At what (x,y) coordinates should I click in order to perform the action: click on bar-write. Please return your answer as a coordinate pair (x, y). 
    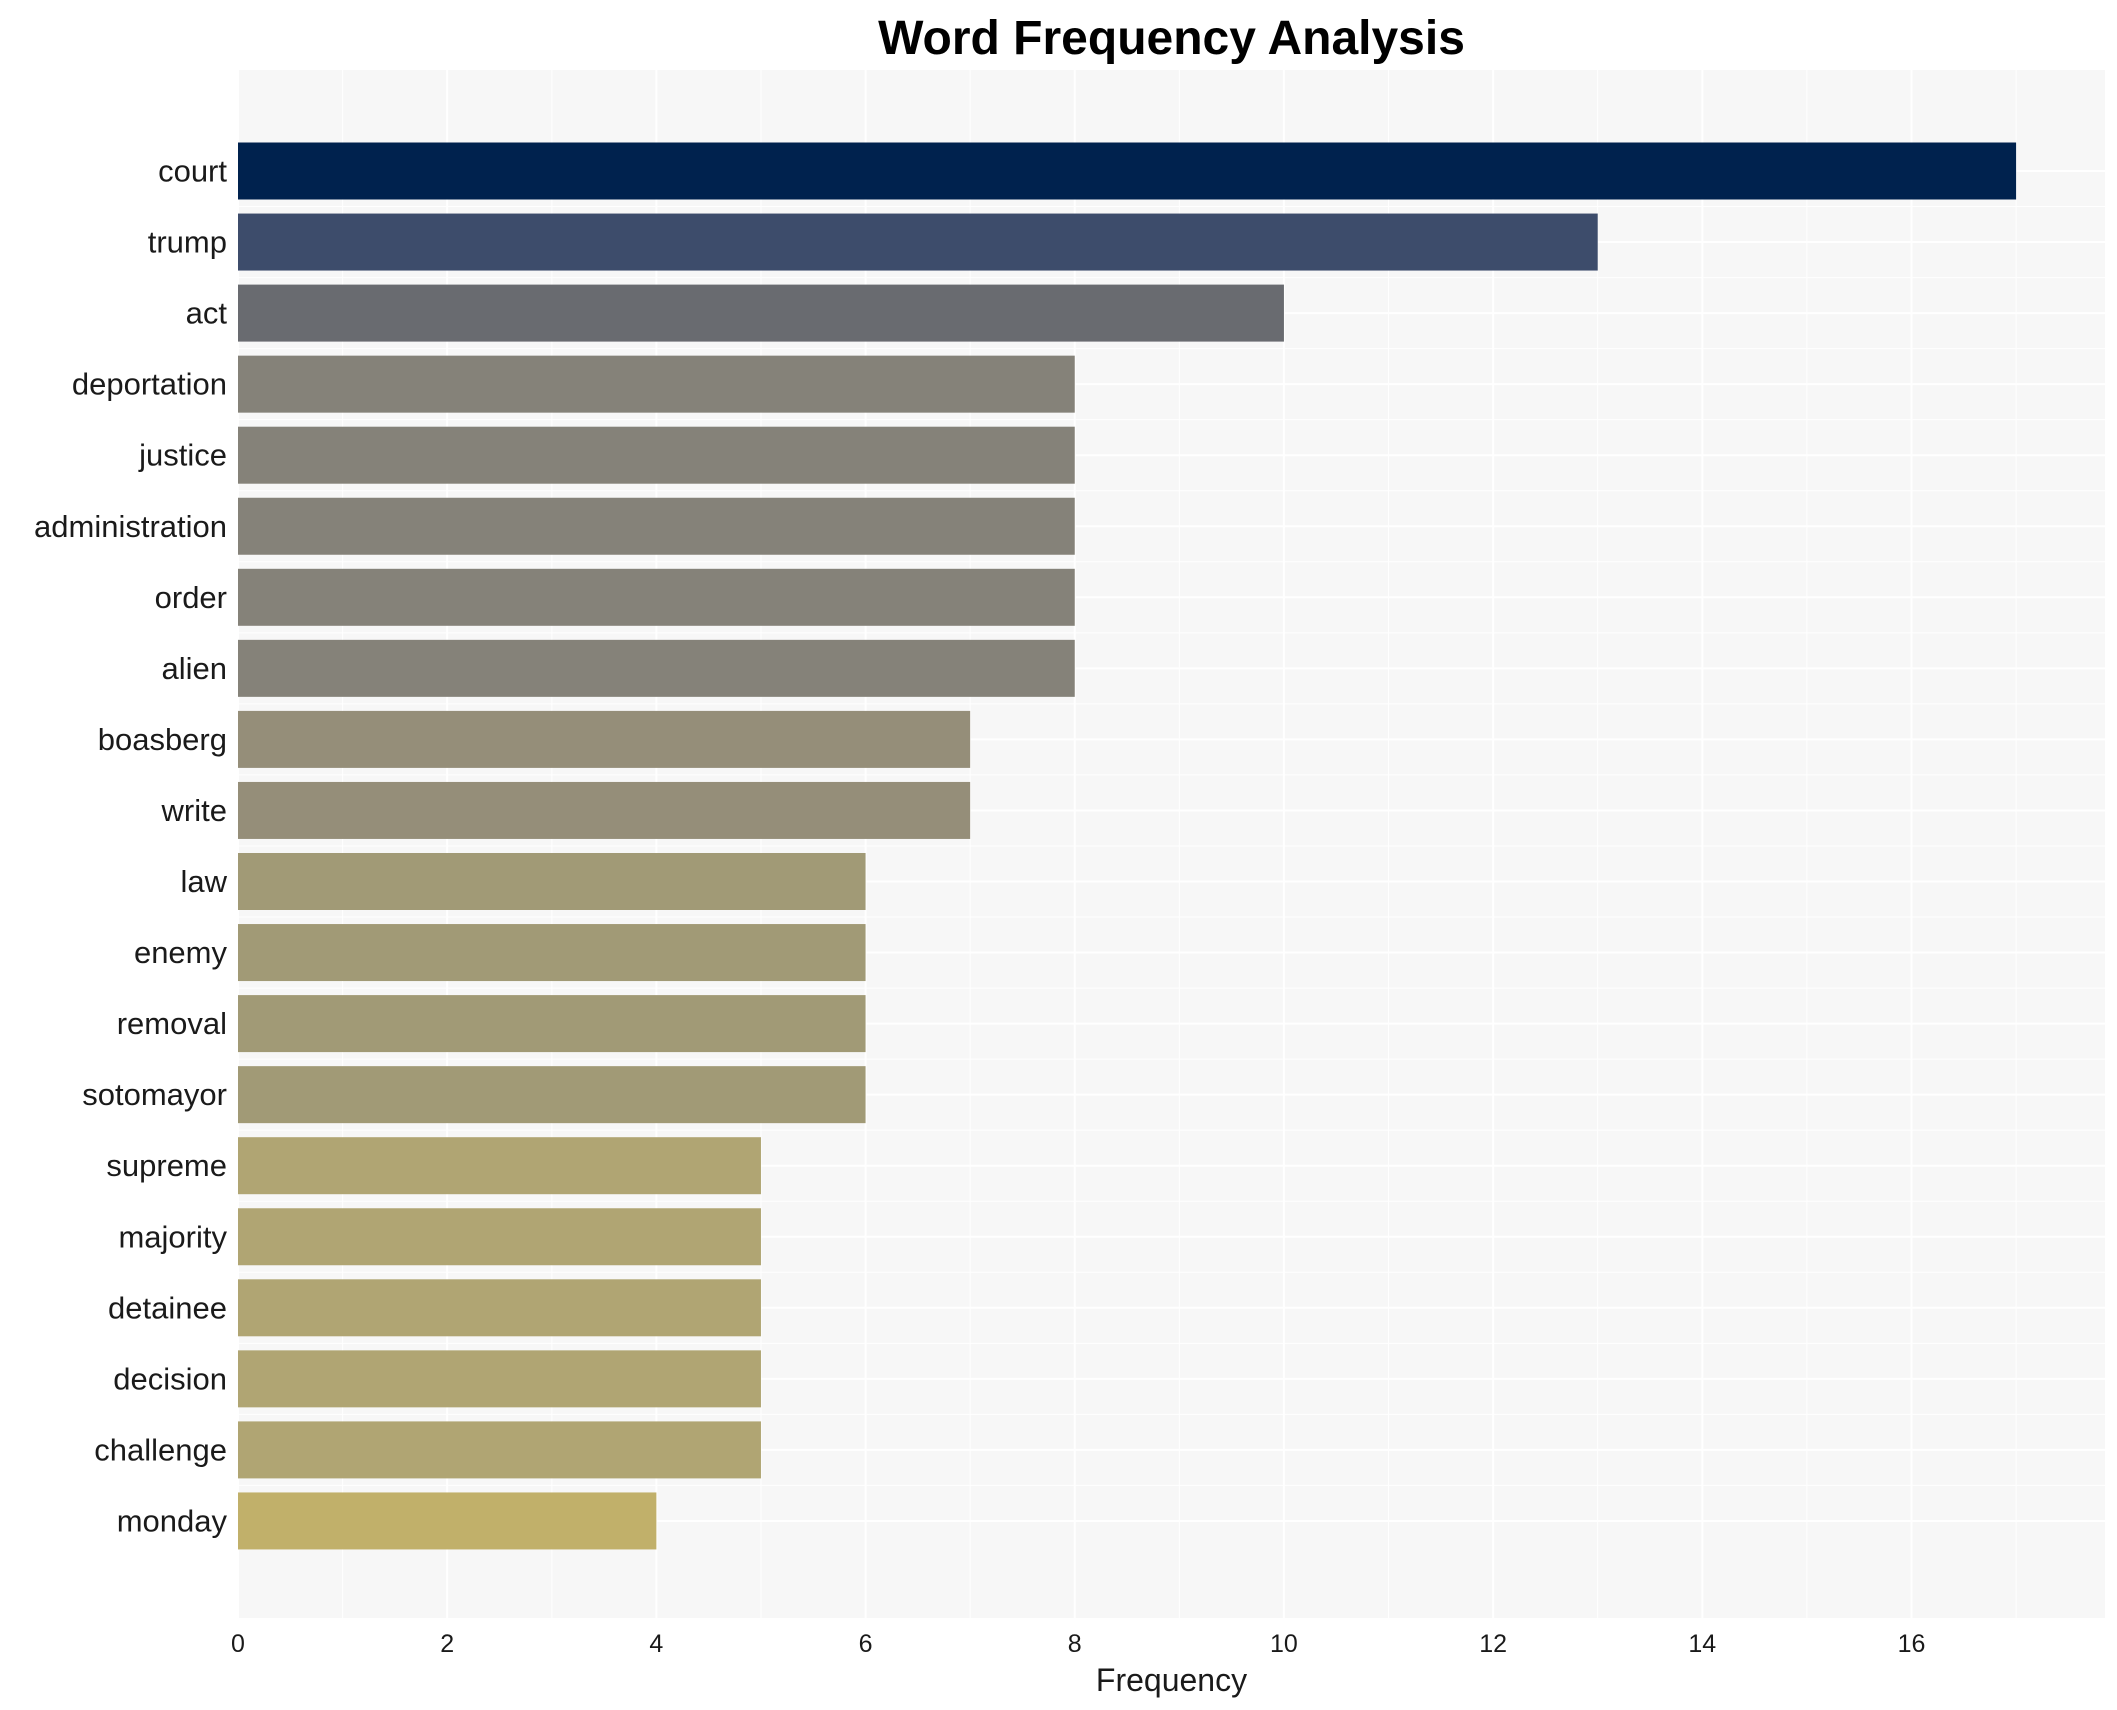
    Looking at the image, I should click on (604, 810).